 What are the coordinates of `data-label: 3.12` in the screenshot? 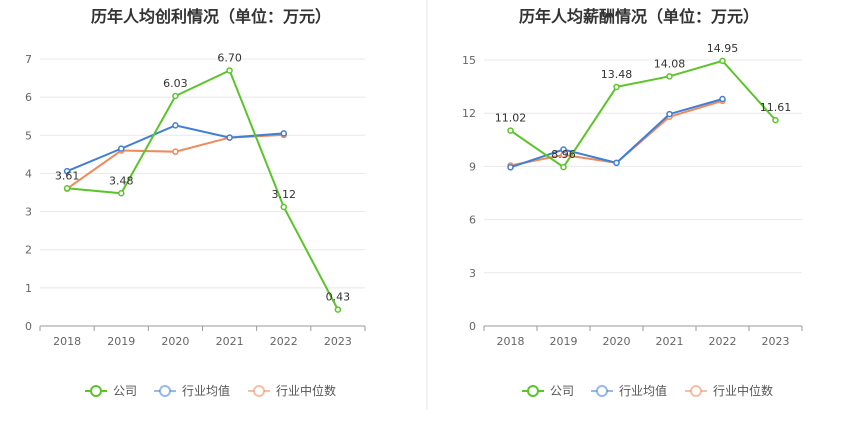 It's located at (284, 194).